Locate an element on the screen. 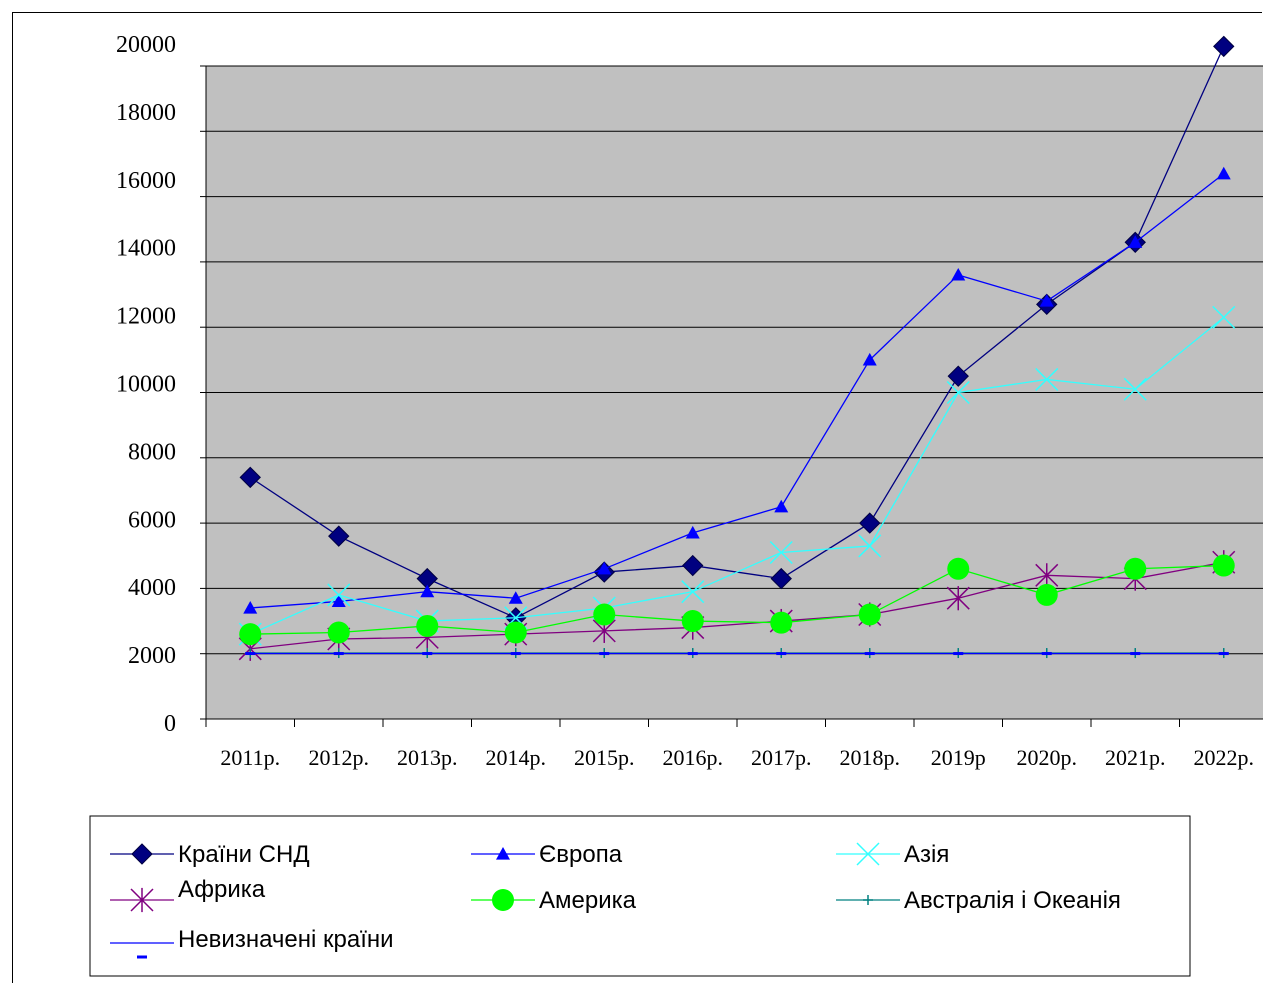  y-tick-label: 16000 is located at coordinates (146, 181).